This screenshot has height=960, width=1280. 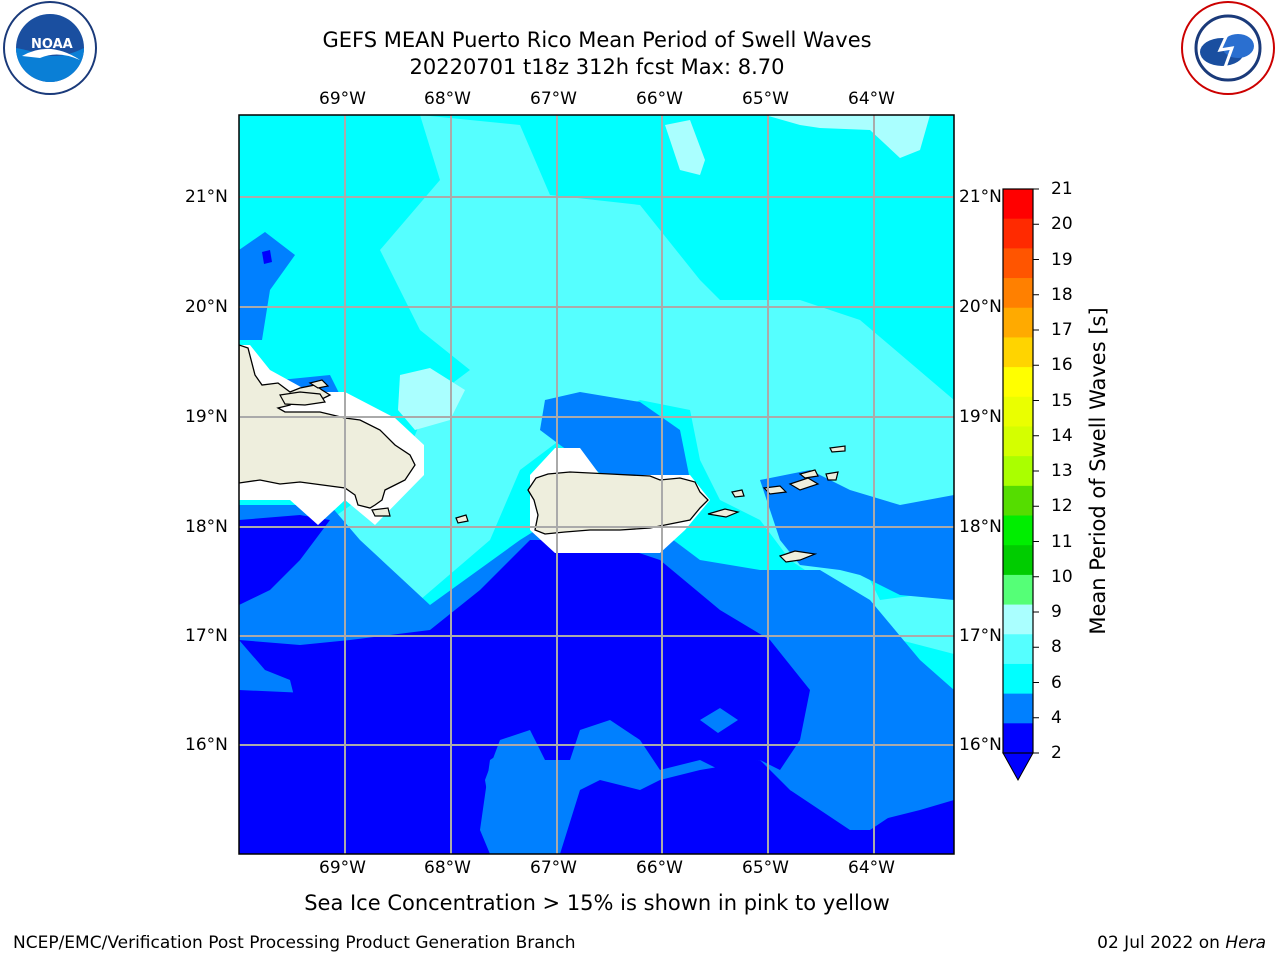 What do you see at coordinates (1062, 541) in the screenshot?
I see `colorbar-tick-label: 11` at bounding box center [1062, 541].